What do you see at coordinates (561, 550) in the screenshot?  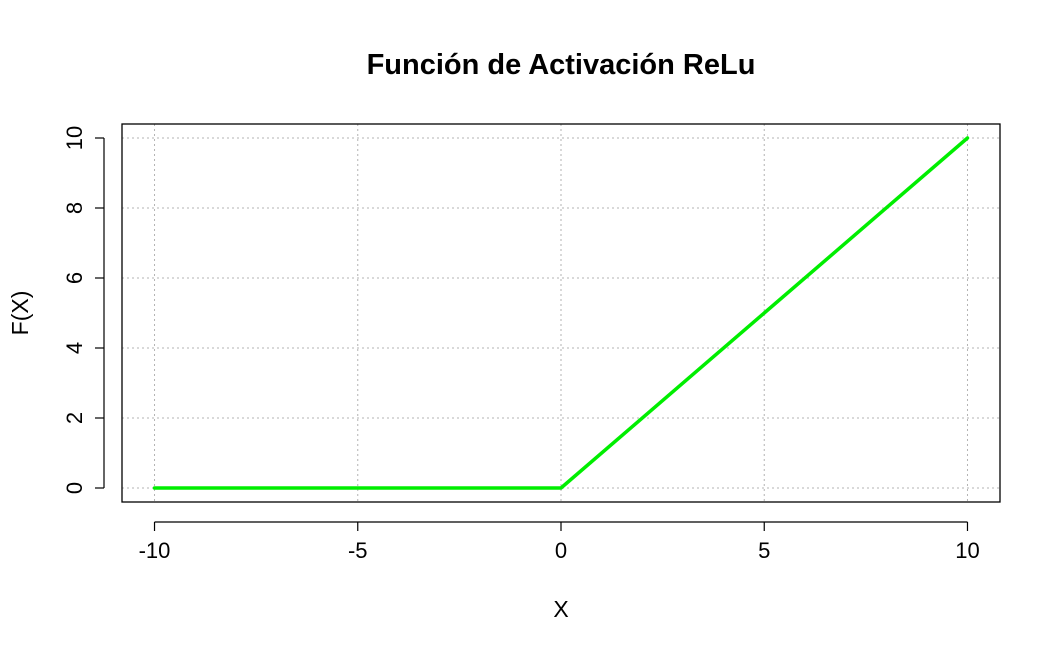 I see `x-tick-label: 0` at bounding box center [561, 550].